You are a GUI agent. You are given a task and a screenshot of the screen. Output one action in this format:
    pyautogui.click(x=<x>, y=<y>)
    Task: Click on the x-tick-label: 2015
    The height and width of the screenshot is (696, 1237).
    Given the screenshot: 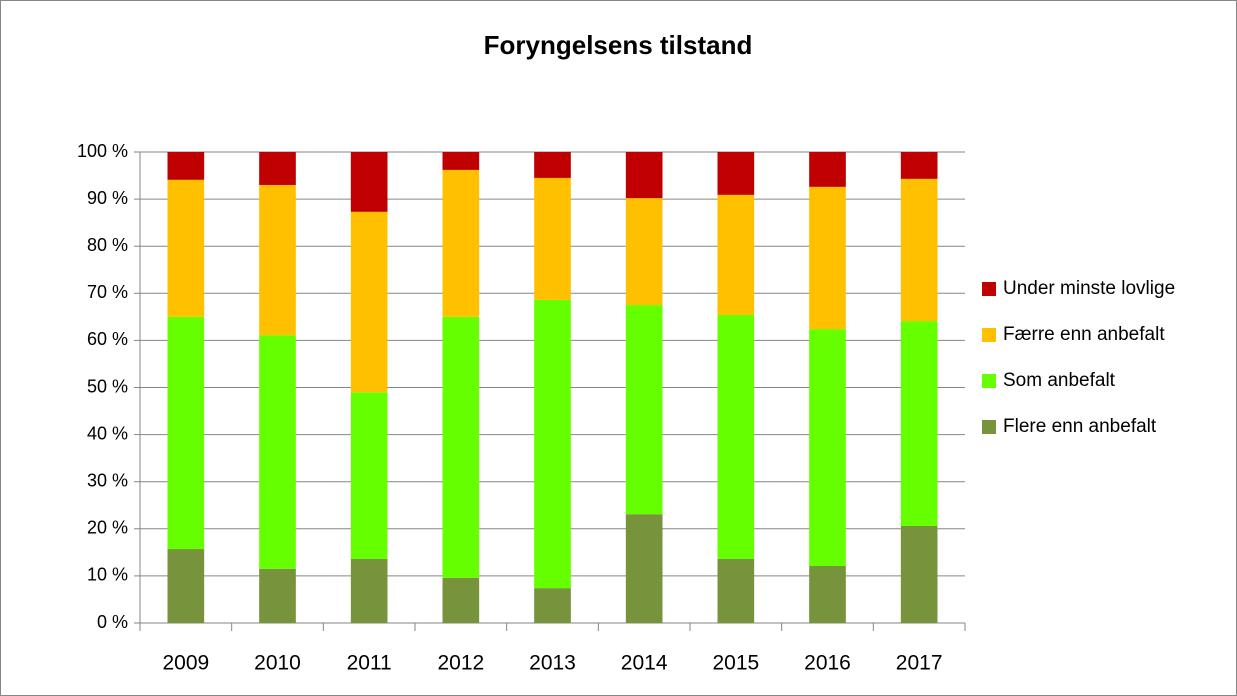 What is the action you would take?
    pyautogui.click(x=735, y=663)
    